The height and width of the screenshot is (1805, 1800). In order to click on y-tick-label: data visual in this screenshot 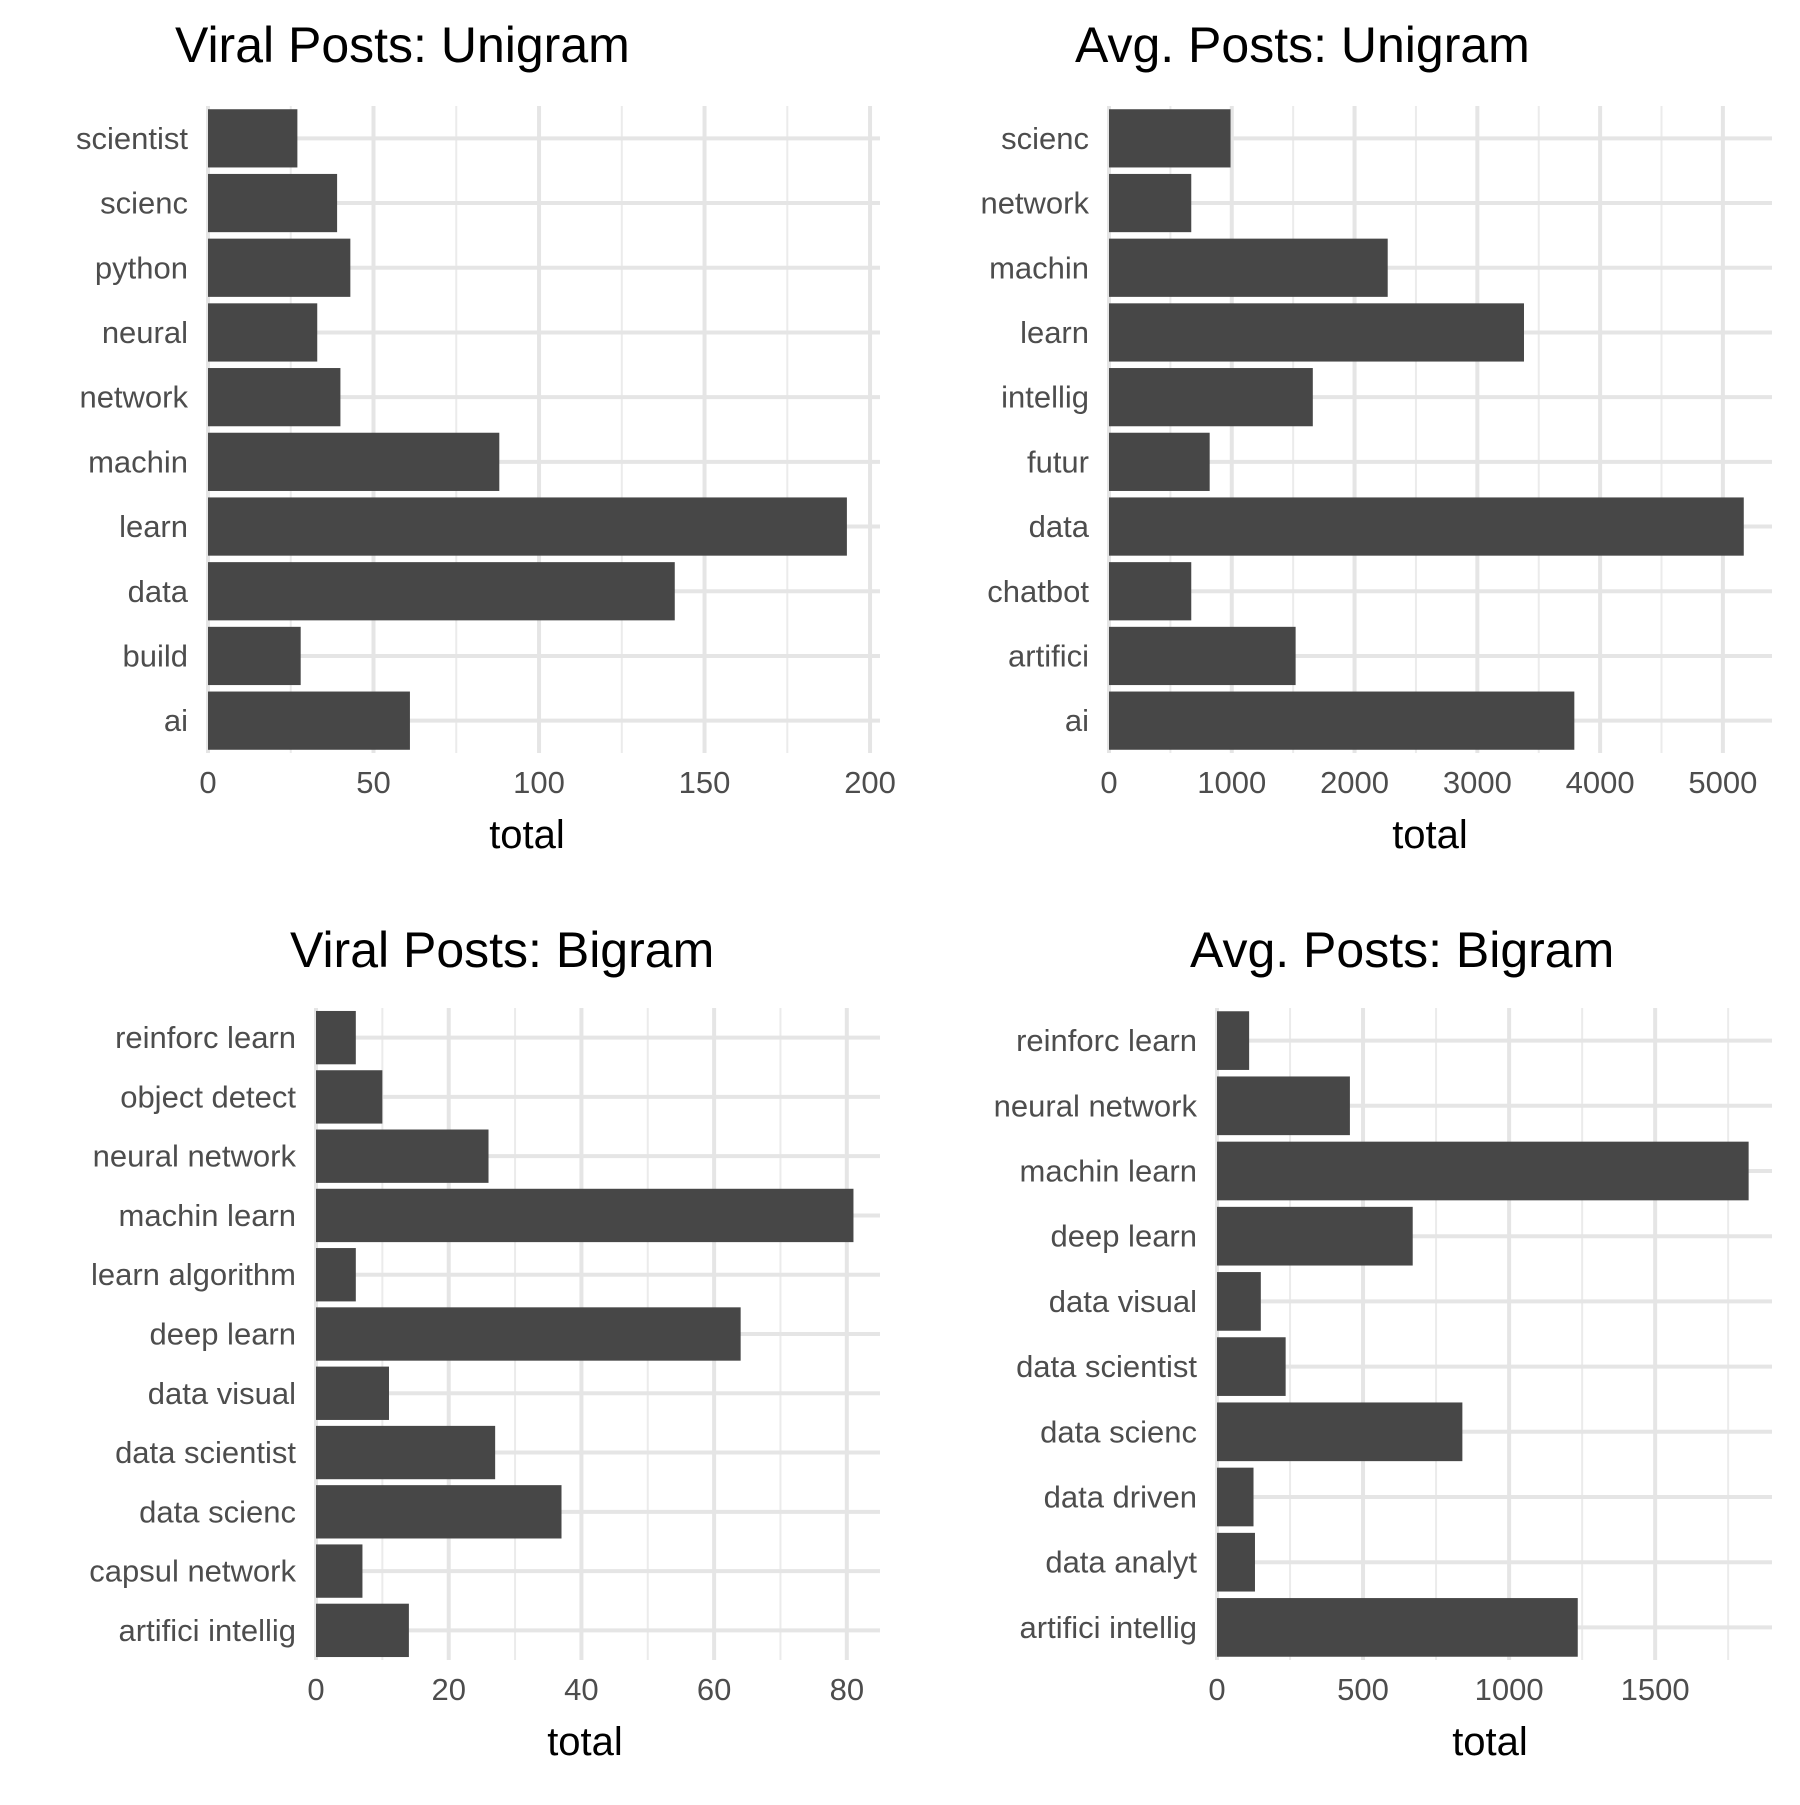, I will do `click(1123, 1301)`.